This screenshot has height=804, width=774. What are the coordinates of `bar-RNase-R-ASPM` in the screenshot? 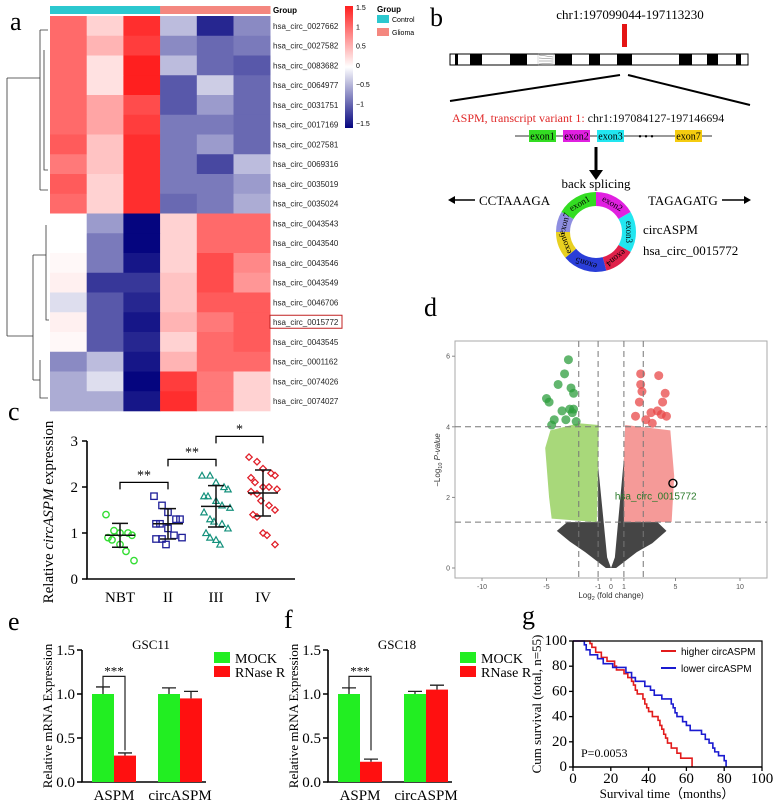 It's located at (125, 768).